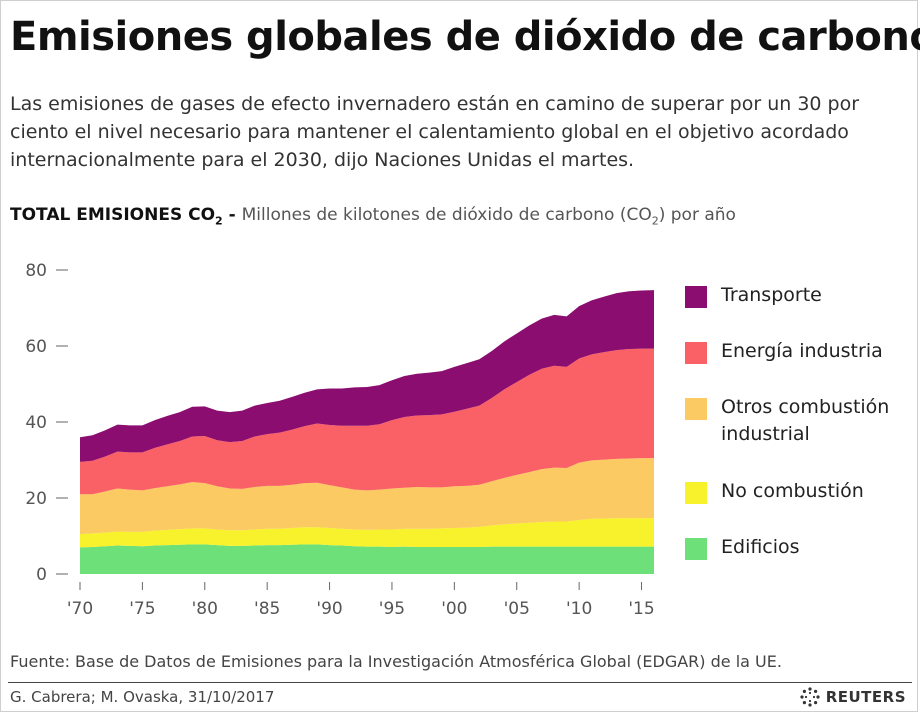 The height and width of the screenshot is (714, 920). Describe the element at coordinates (36, 271) in the screenshot. I see `y-tick-label: 80` at that location.